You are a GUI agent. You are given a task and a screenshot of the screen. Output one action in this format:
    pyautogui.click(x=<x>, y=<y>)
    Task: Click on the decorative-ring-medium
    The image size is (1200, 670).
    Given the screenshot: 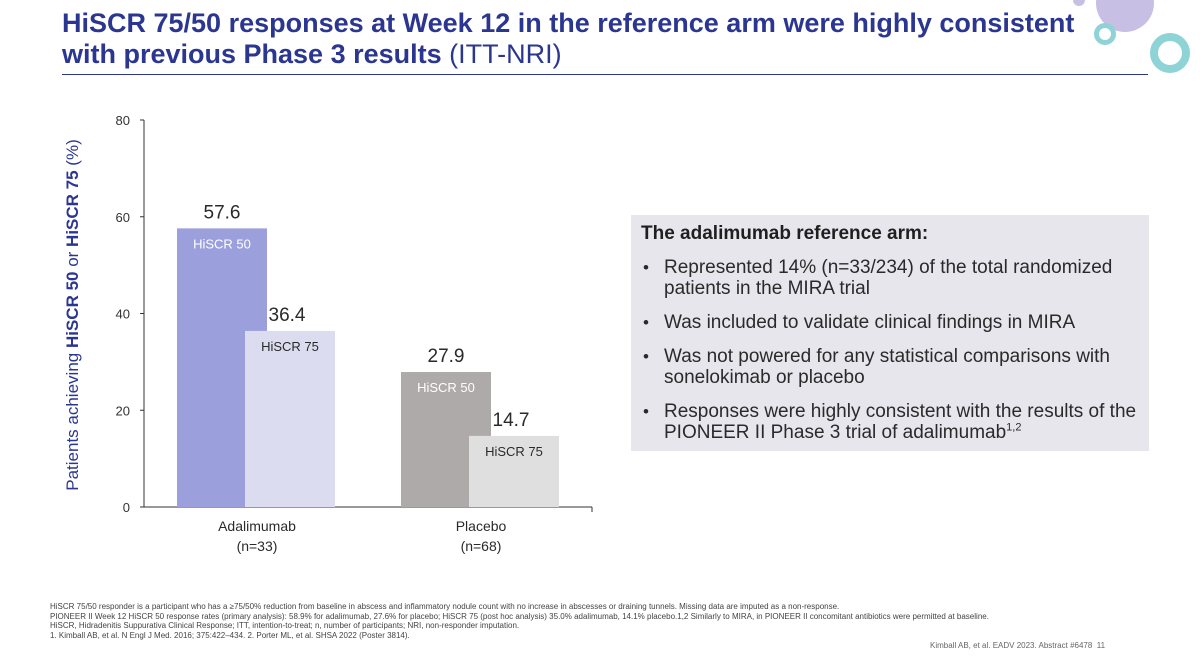 What is the action you would take?
    pyautogui.click(x=1105, y=34)
    